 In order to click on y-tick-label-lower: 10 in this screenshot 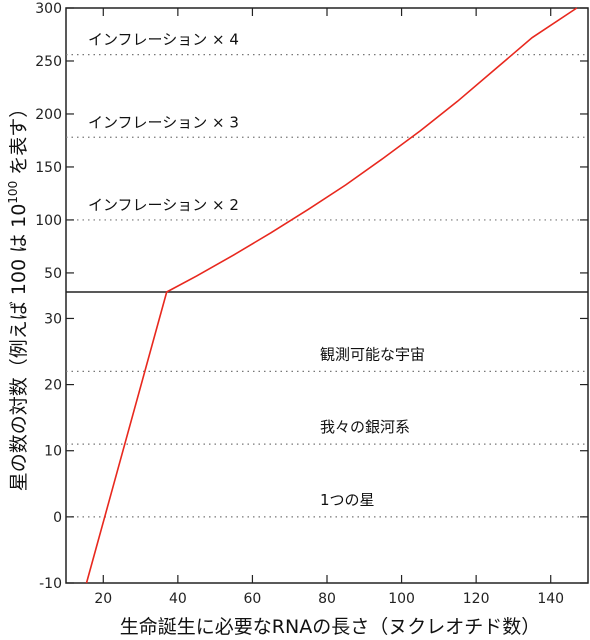, I will do `click(53, 452)`.